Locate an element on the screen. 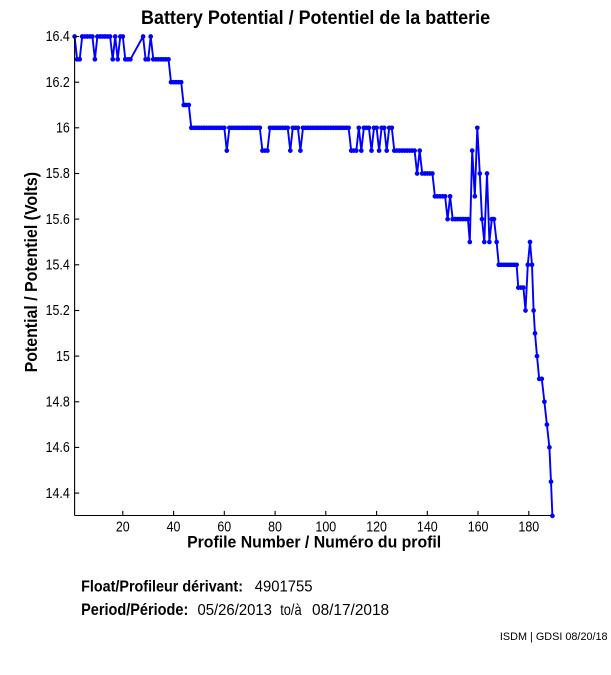  svg-text: 40 is located at coordinates (174, 528).